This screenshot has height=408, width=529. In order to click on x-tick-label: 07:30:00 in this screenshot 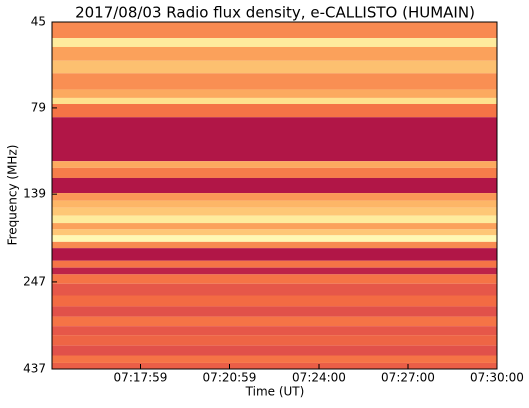, I will do `click(497, 378)`.